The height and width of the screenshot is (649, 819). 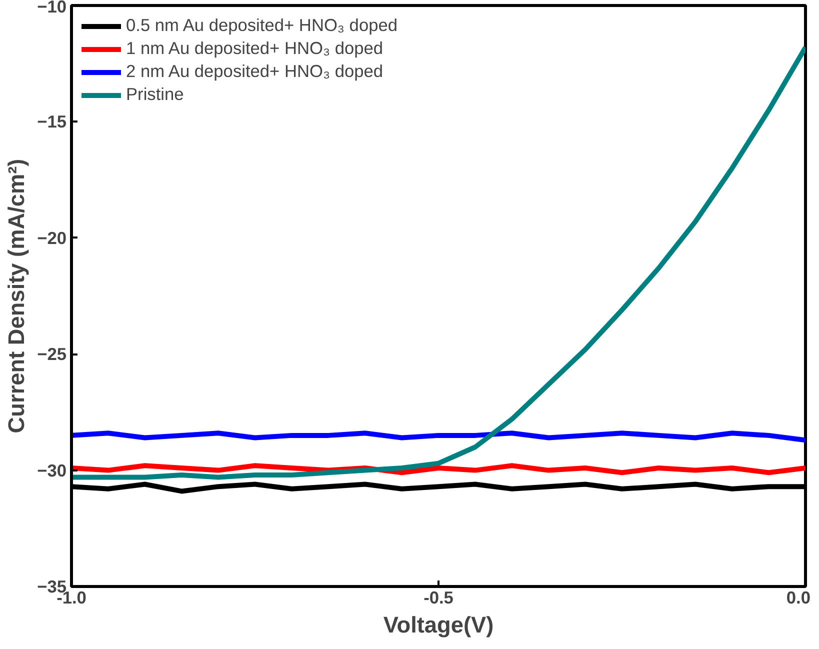 I want to click on legend-label: Pristine, so click(x=155, y=94).